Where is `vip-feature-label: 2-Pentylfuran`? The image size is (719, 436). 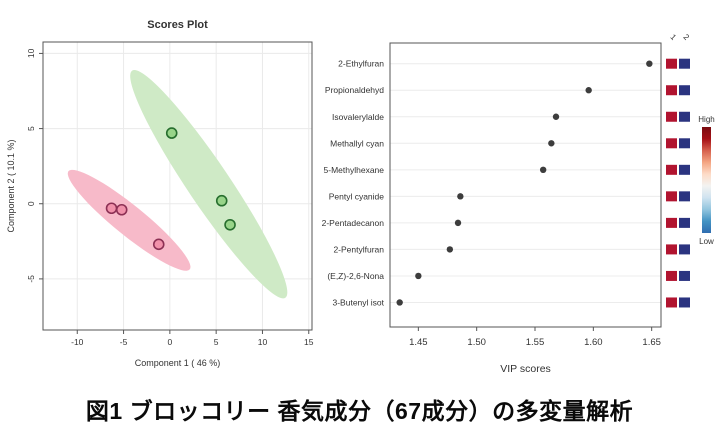
vip-feature-label: 2-Pentylfuran is located at coordinates (358, 249).